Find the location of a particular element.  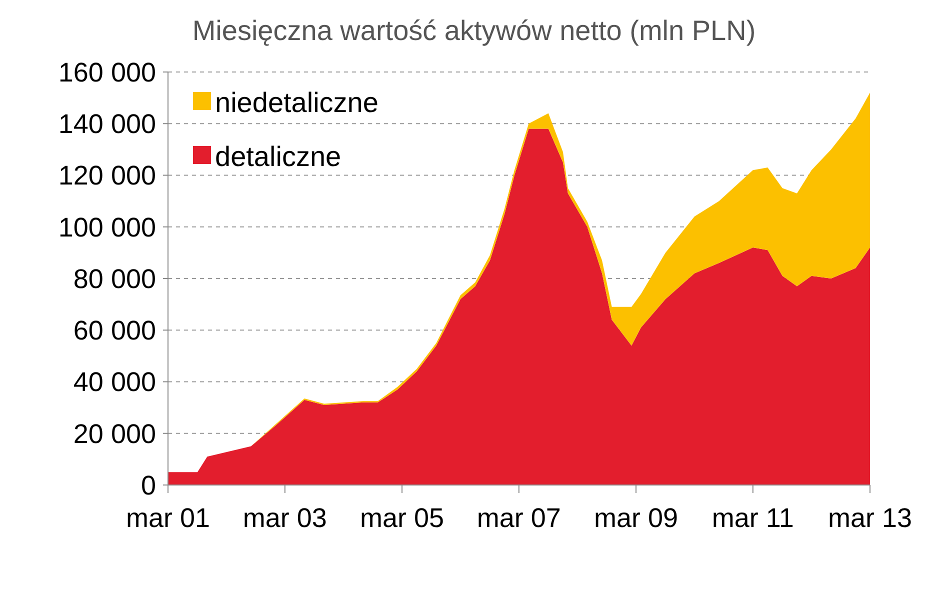

legend-label: niedetaliczne is located at coordinates (296, 102).